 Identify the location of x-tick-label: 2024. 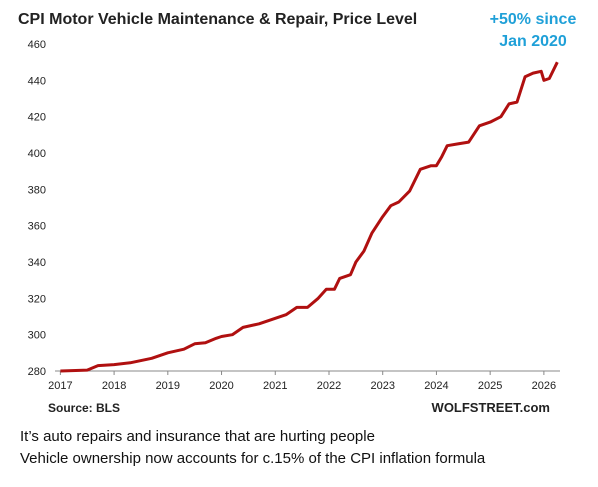
(436, 386).